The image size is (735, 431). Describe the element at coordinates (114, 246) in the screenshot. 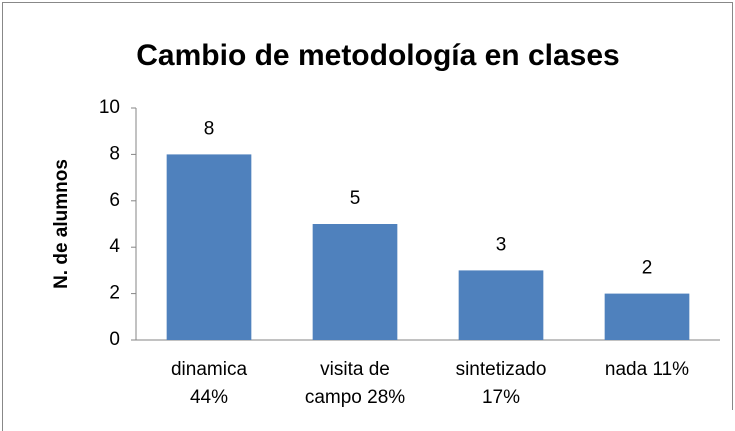

I see `y-tick-label: 4` at that location.